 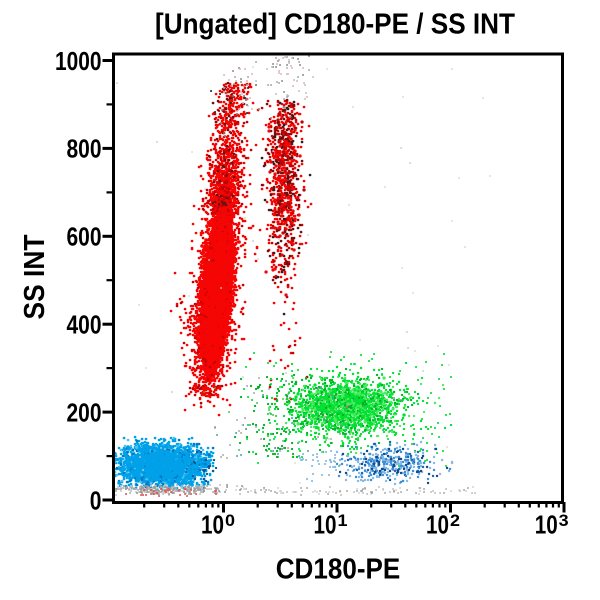 What do you see at coordinates (84, 237) in the screenshot?
I see `svg-text: 600` at bounding box center [84, 237].